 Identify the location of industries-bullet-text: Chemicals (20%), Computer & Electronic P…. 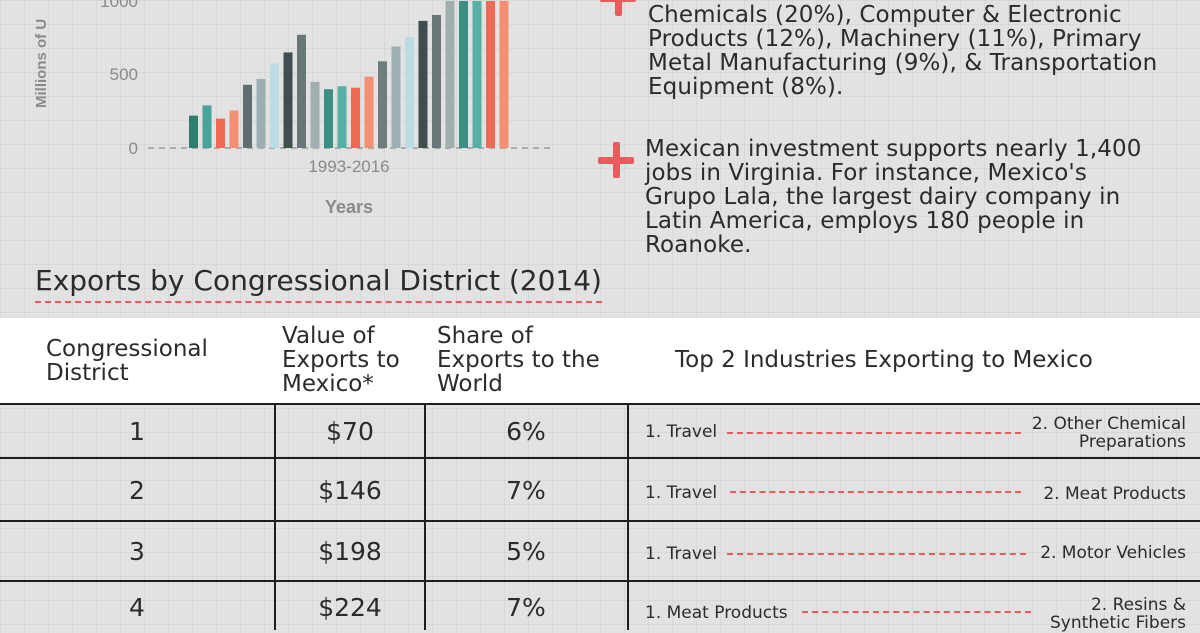
(903, 51).